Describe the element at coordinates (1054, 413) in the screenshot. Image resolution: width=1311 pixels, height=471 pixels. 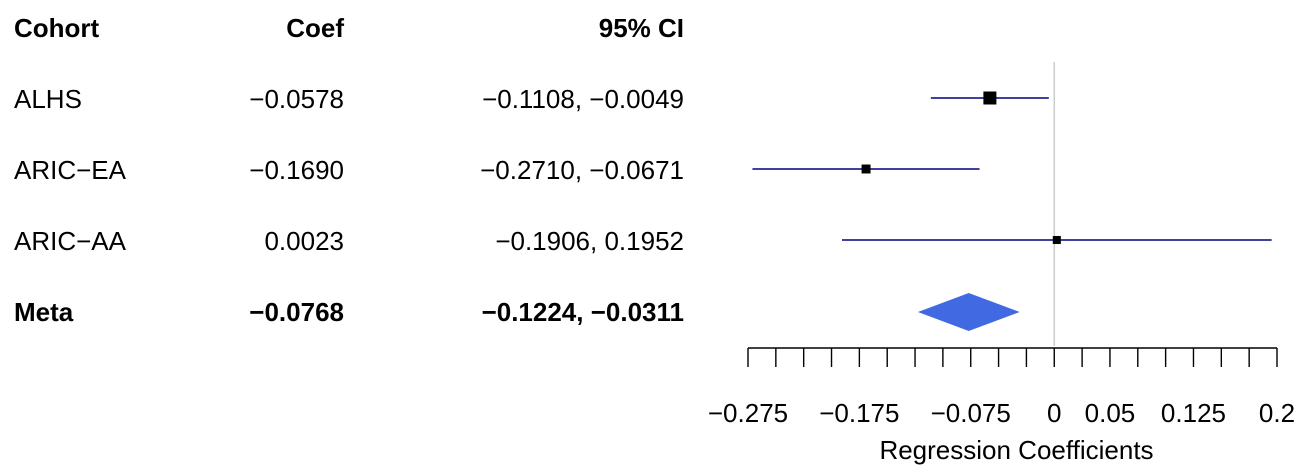
I see `x-tick-label: 0` at that location.